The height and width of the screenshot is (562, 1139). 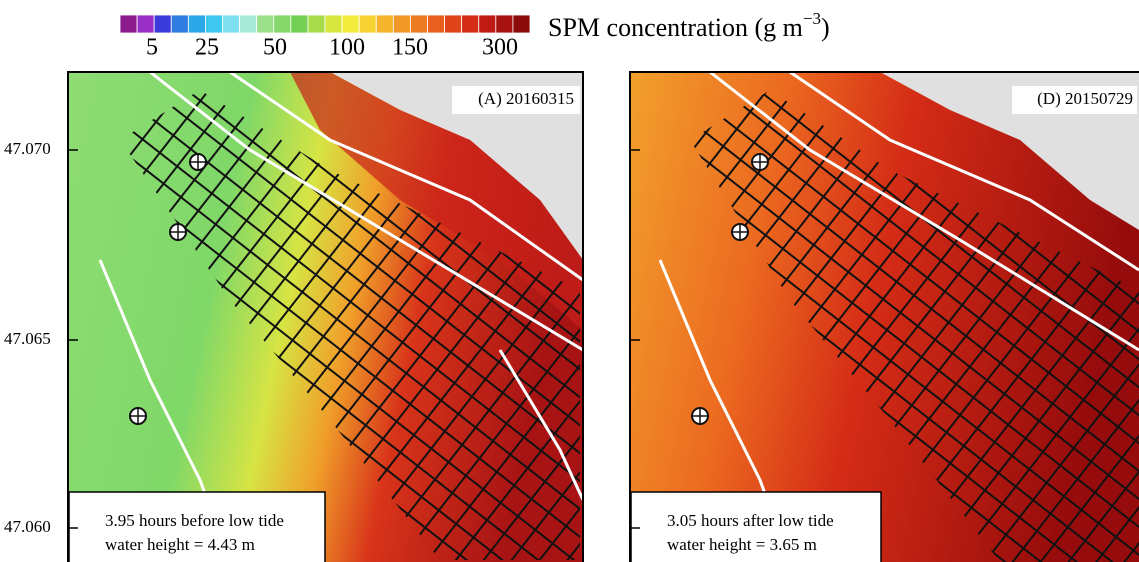 What do you see at coordinates (500, 48) in the screenshot?
I see `colorbar-tick-label: 300` at bounding box center [500, 48].